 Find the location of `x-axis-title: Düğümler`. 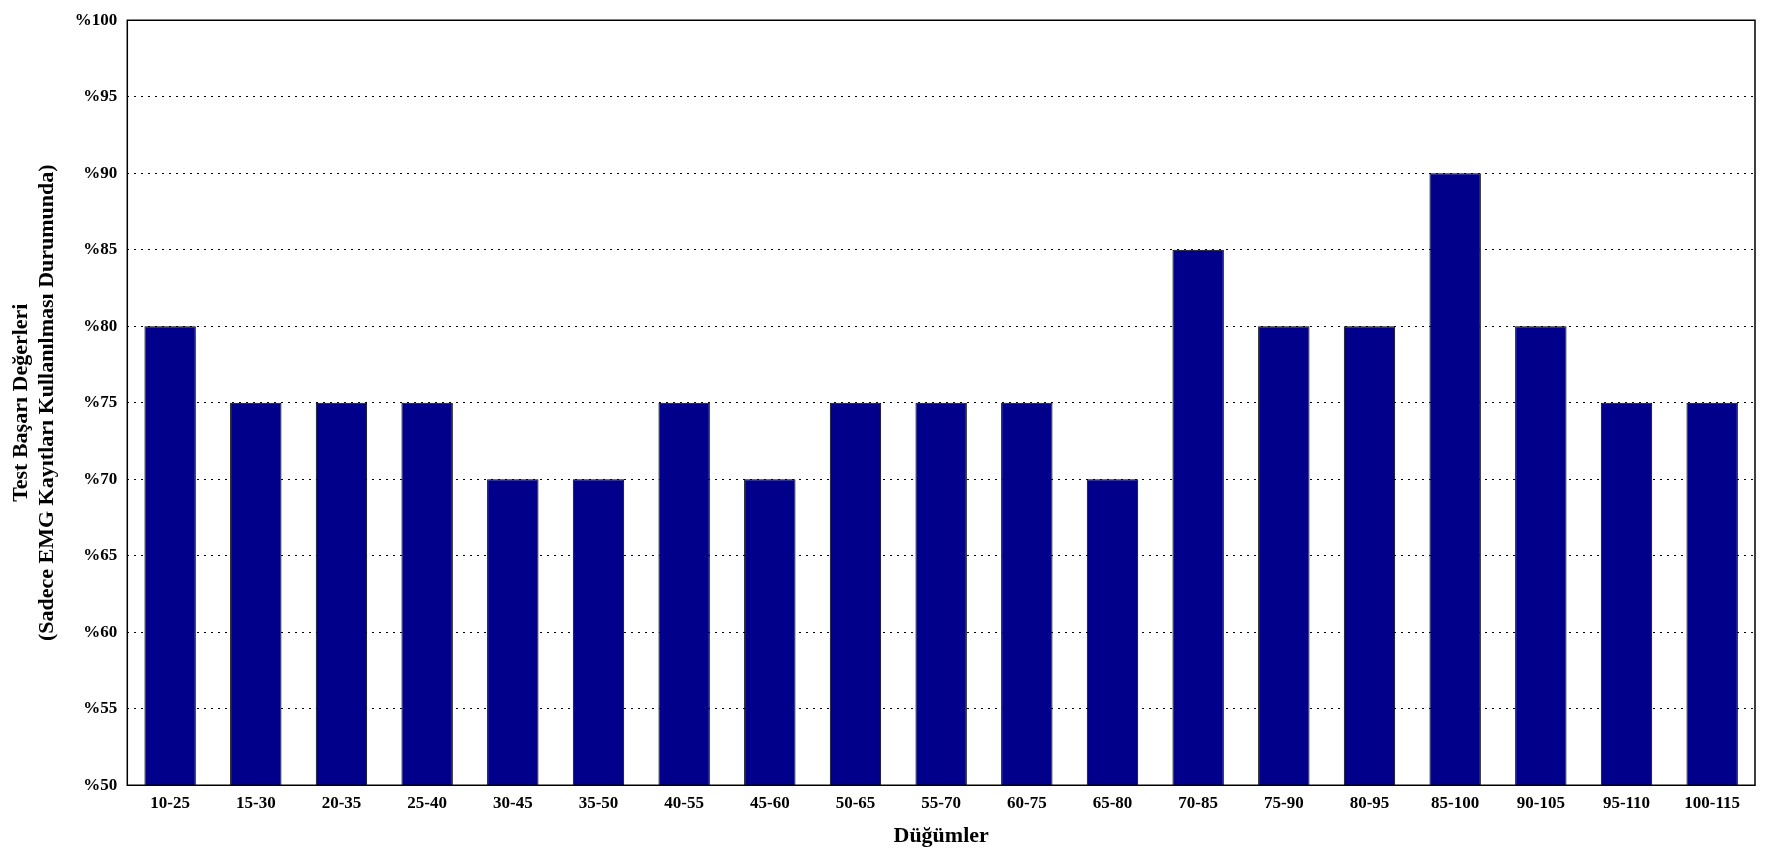

x-axis-title: Düğümler is located at coordinates (941, 835).